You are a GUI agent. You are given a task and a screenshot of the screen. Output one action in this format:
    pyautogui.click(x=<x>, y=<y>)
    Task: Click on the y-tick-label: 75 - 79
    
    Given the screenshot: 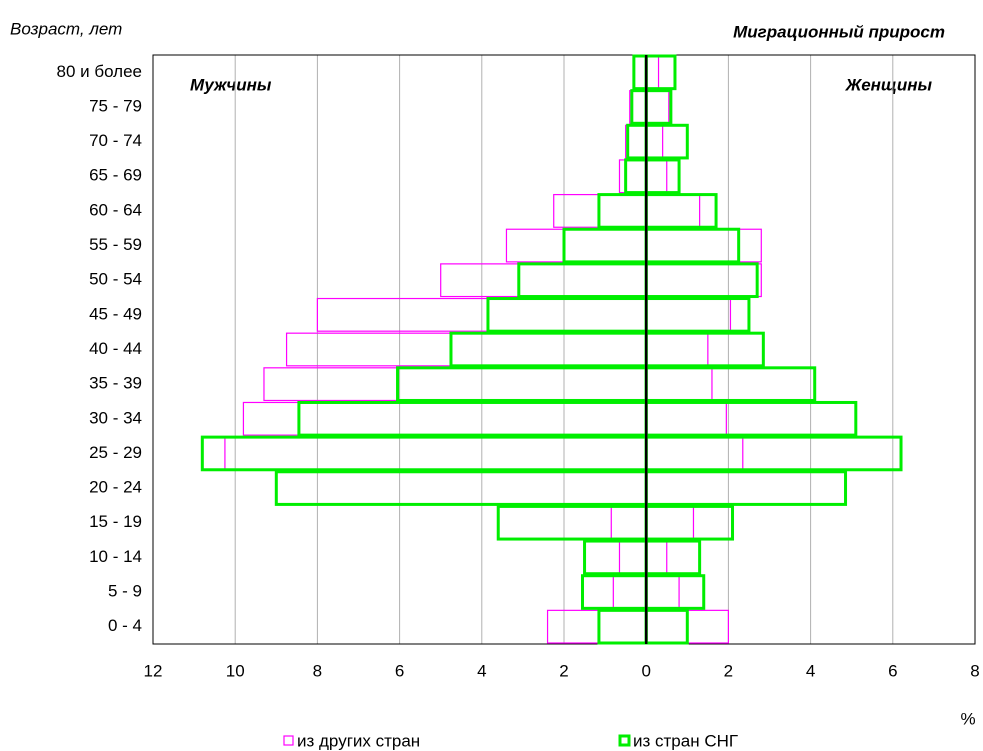 What is the action you would take?
    pyautogui.click(x=115, y=105)
    